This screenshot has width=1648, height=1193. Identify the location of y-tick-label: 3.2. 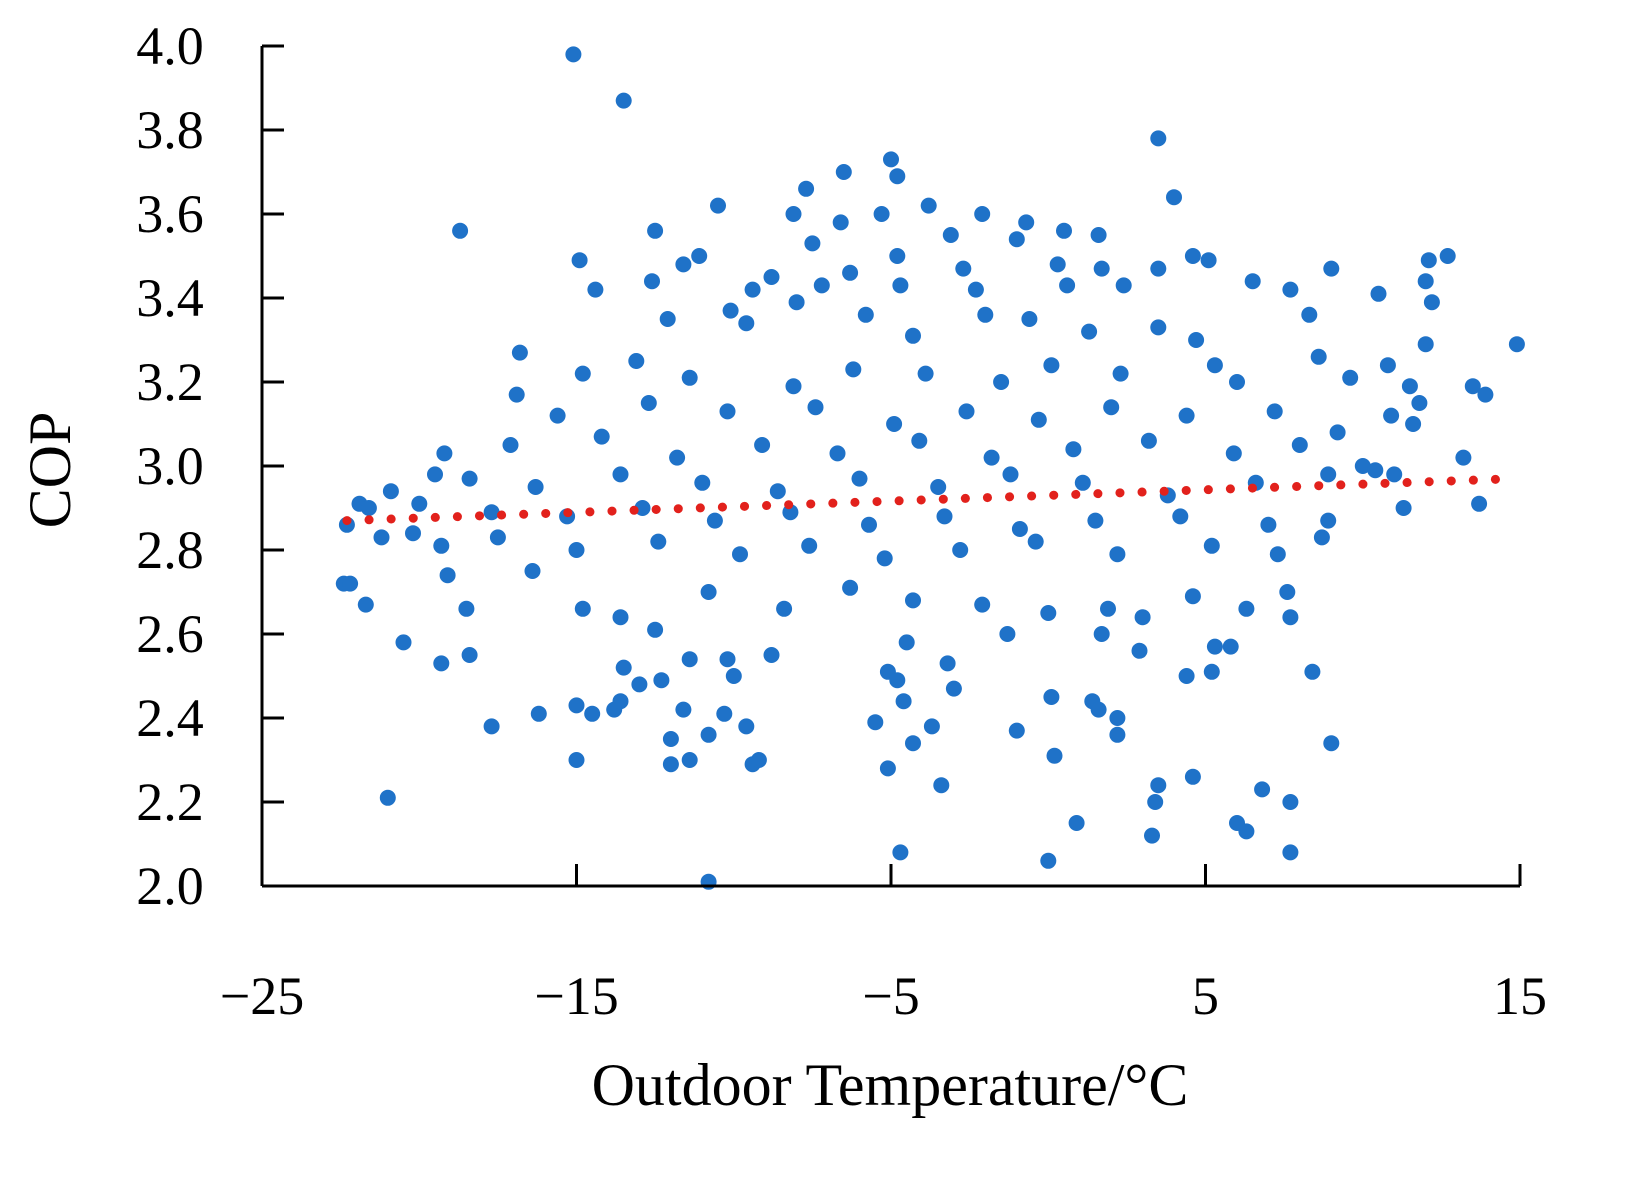
(170, 382).